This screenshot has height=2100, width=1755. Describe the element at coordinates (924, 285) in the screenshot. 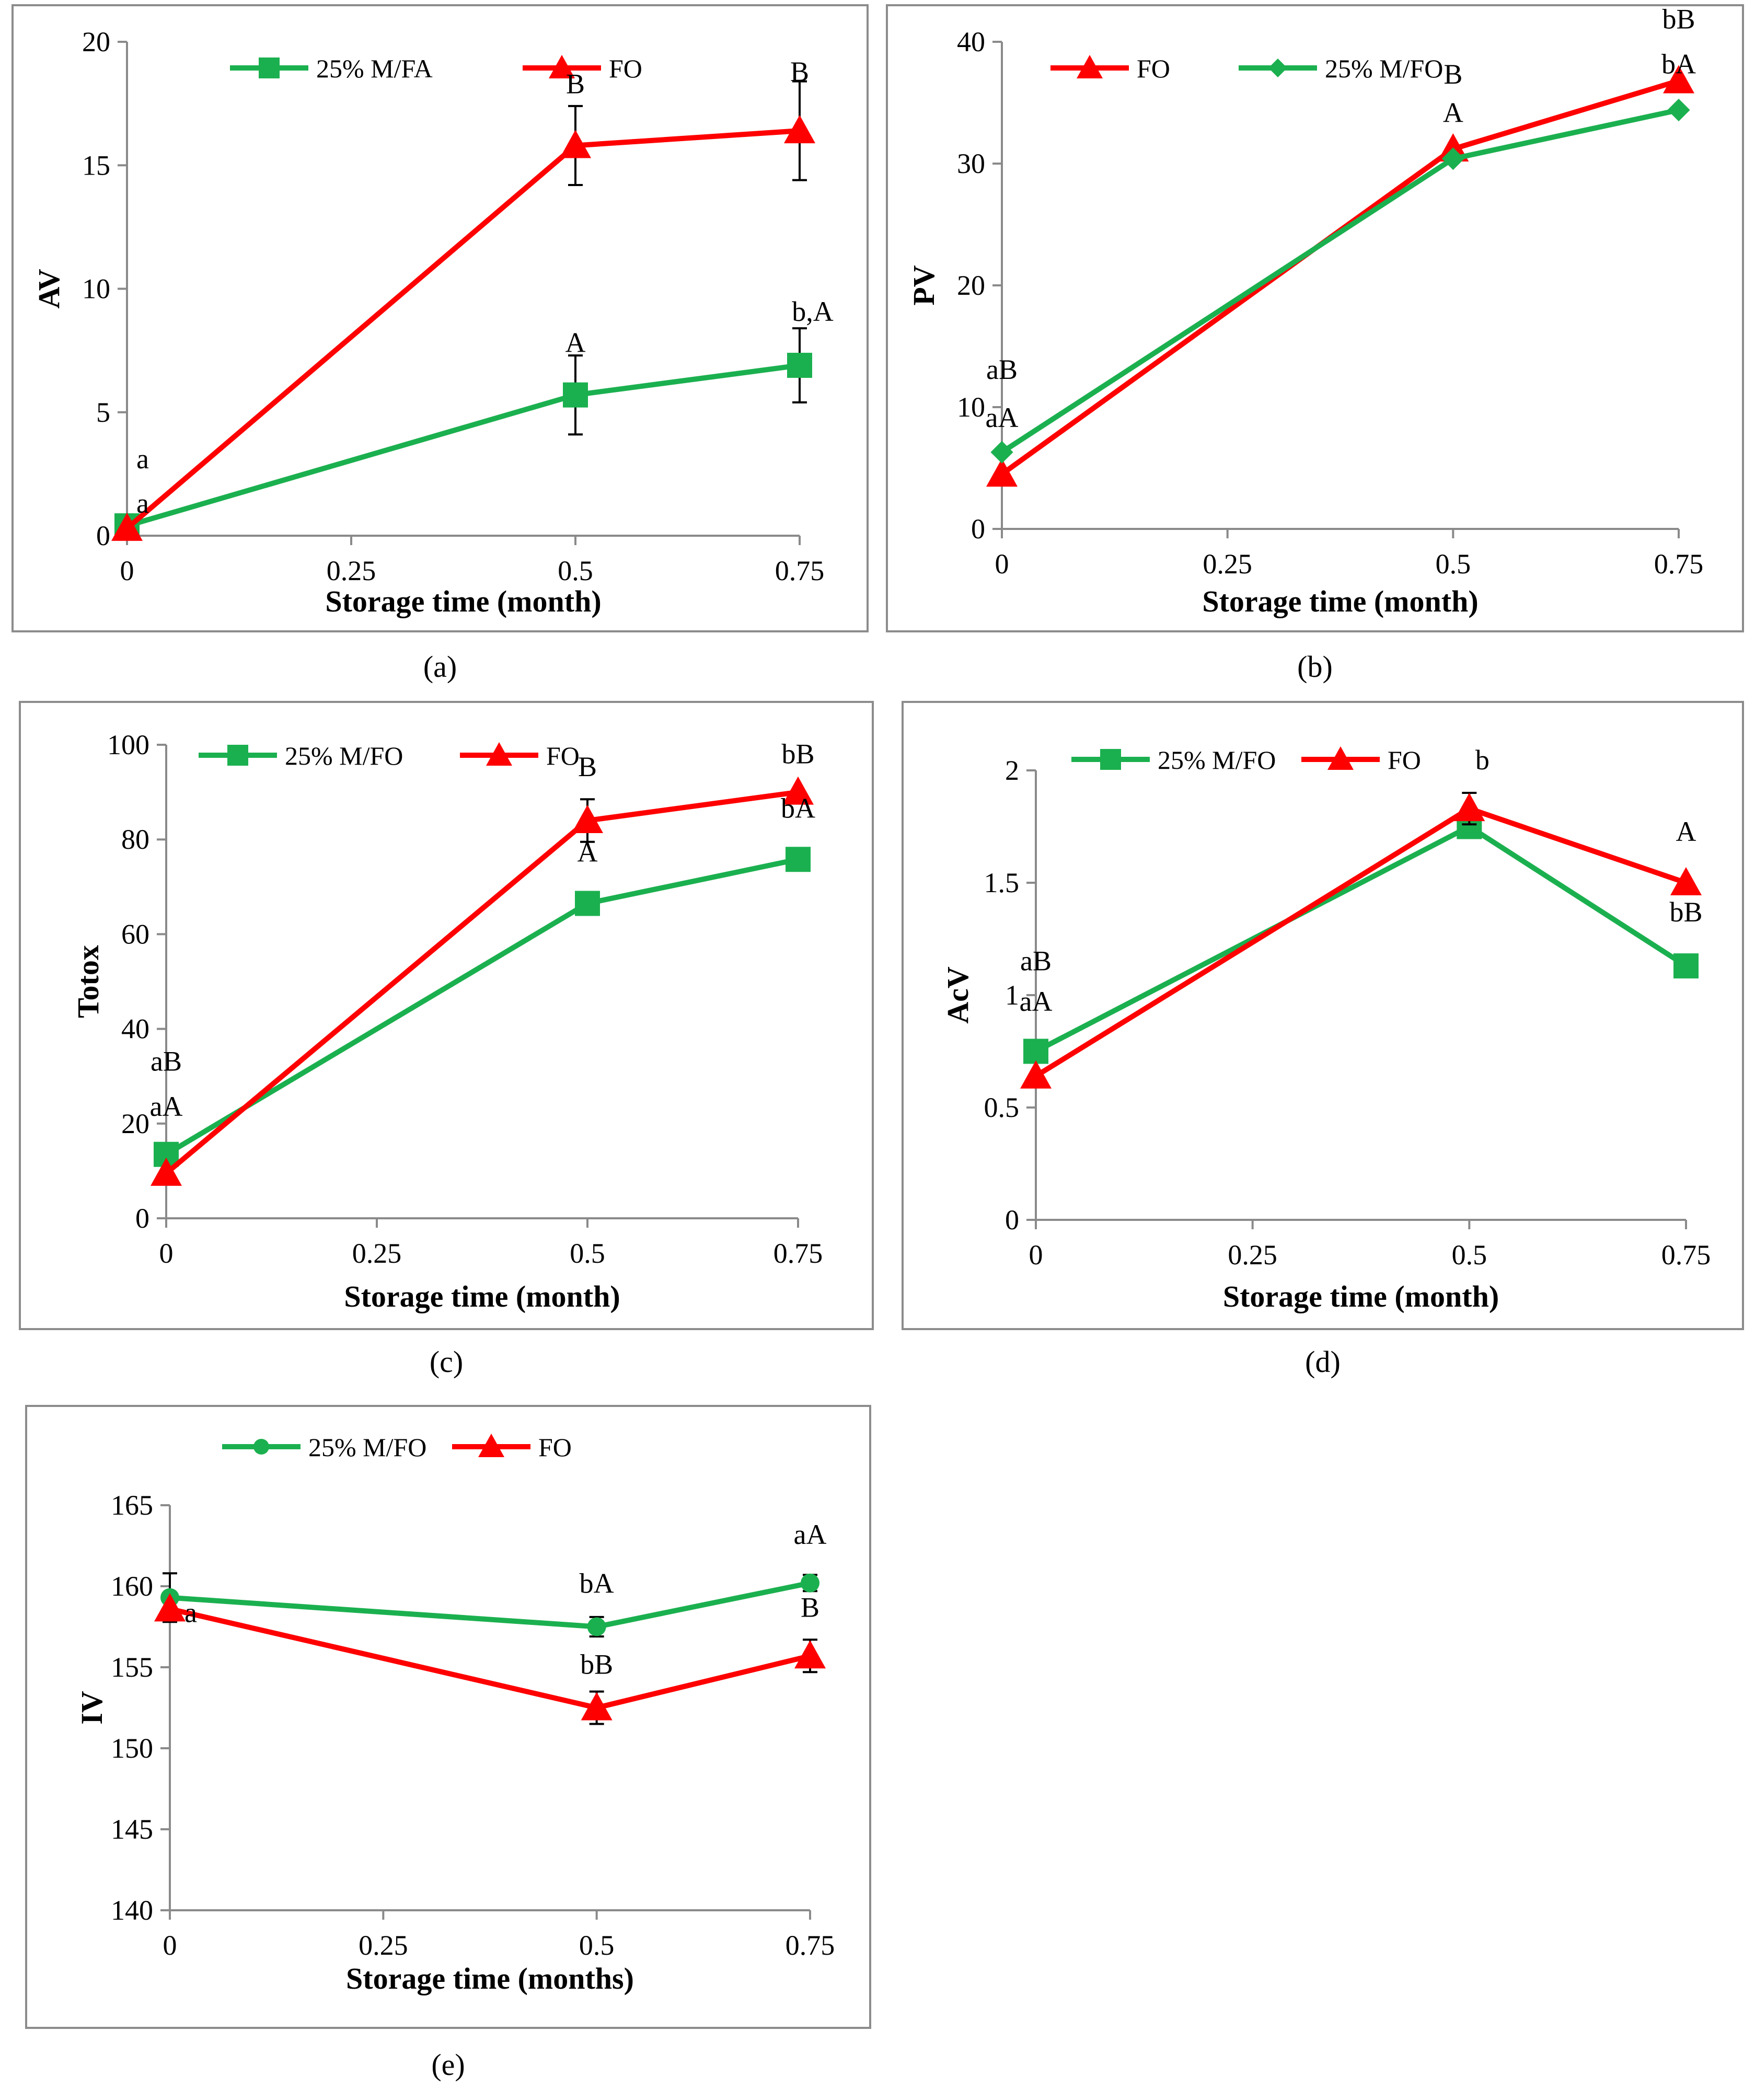

I see `y-axis-label: PV` at that location.